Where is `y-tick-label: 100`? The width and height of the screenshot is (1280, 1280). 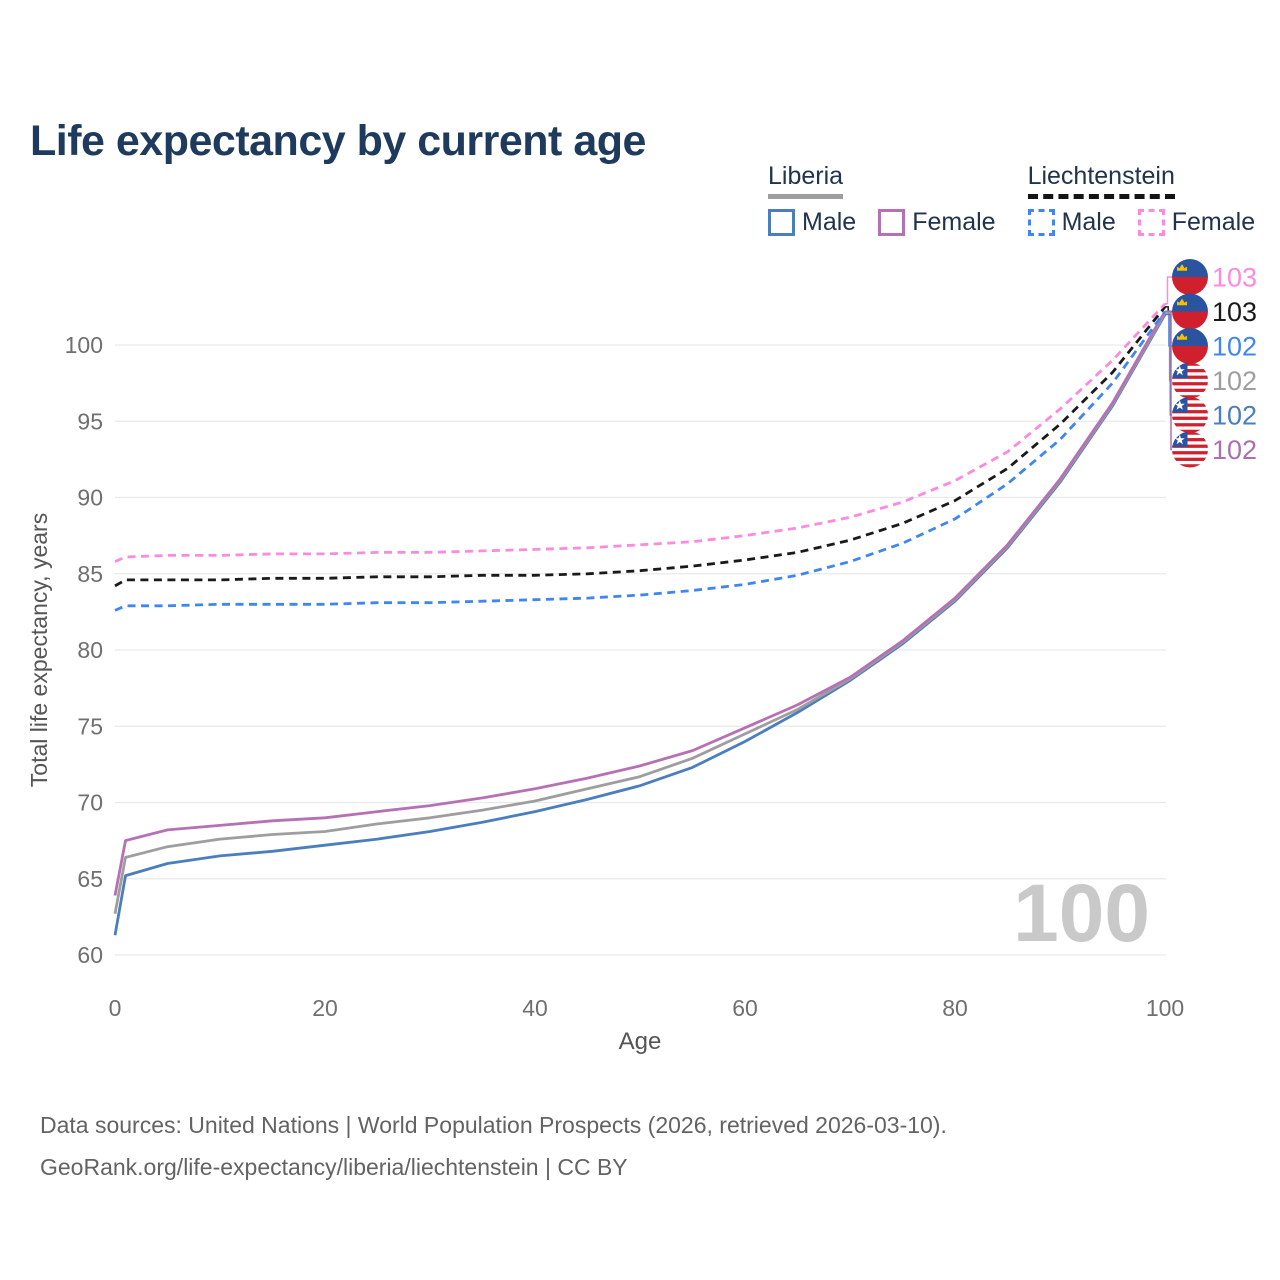
y-tick-label: 100 is located at coordinates (84, 345).